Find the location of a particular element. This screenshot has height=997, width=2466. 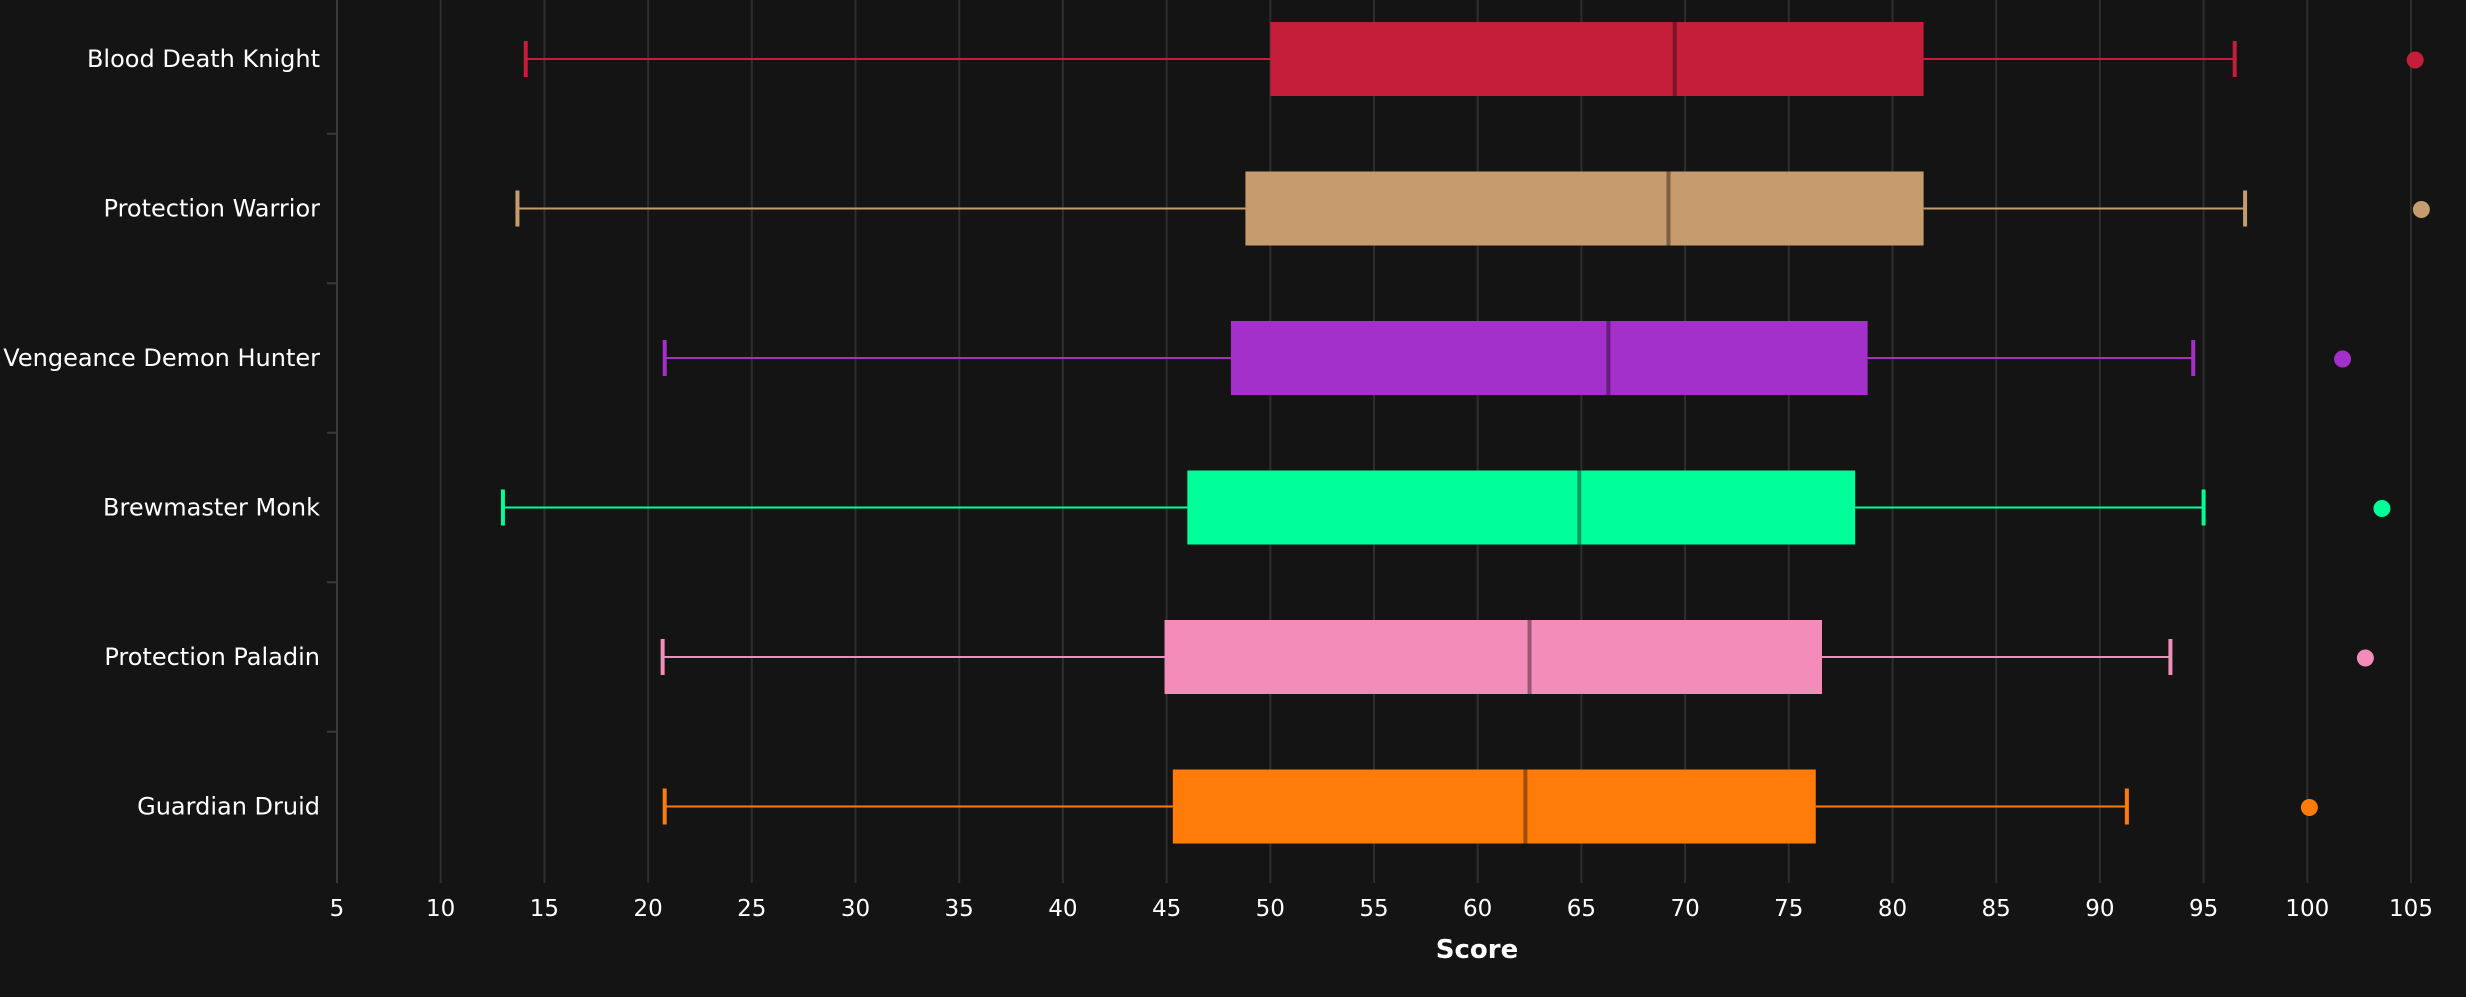

x-tick-label: 85 is located at coordinates (1996, 909).